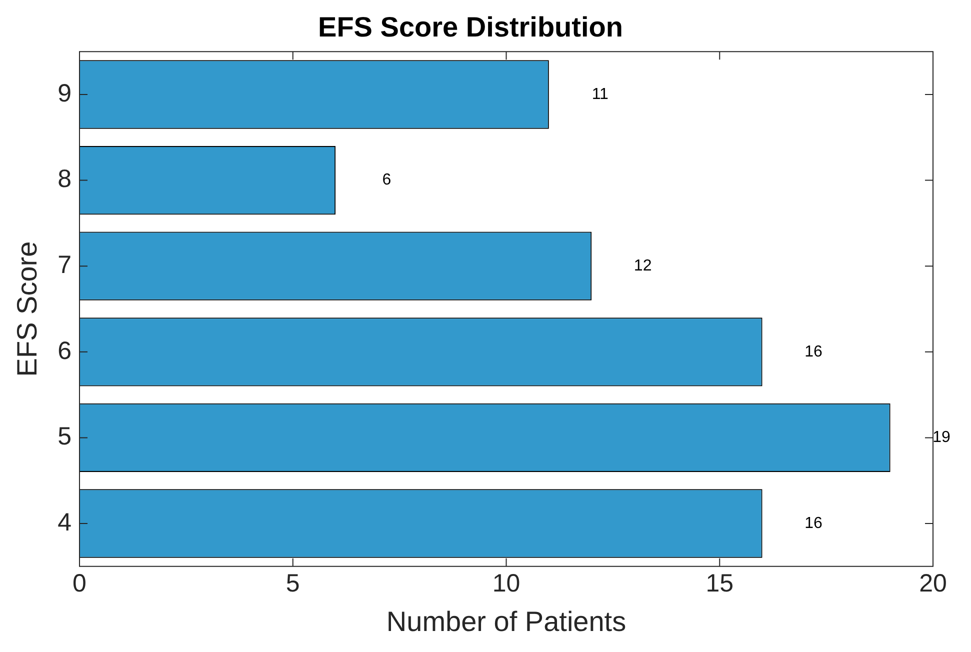 This screenshot has height=652, width=971. Describe the element at coordinates (933, 583) in the screenshot. I see `x-tick-label: 20` at that location.